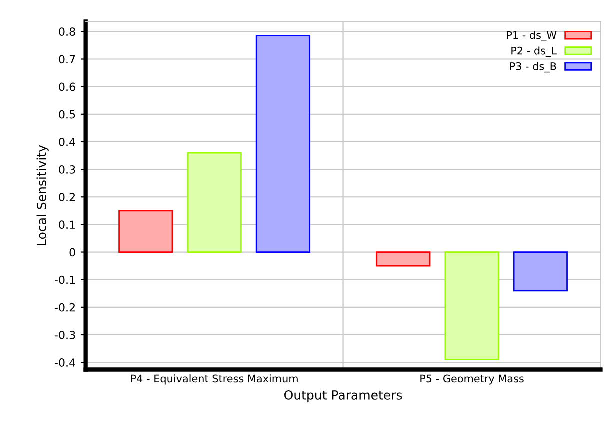 The height and width of the screenshot is (435, 613). Describe the element at coordinates (67, 225) in the screenshot. I see `y-tick-label: 0.1` at that location.